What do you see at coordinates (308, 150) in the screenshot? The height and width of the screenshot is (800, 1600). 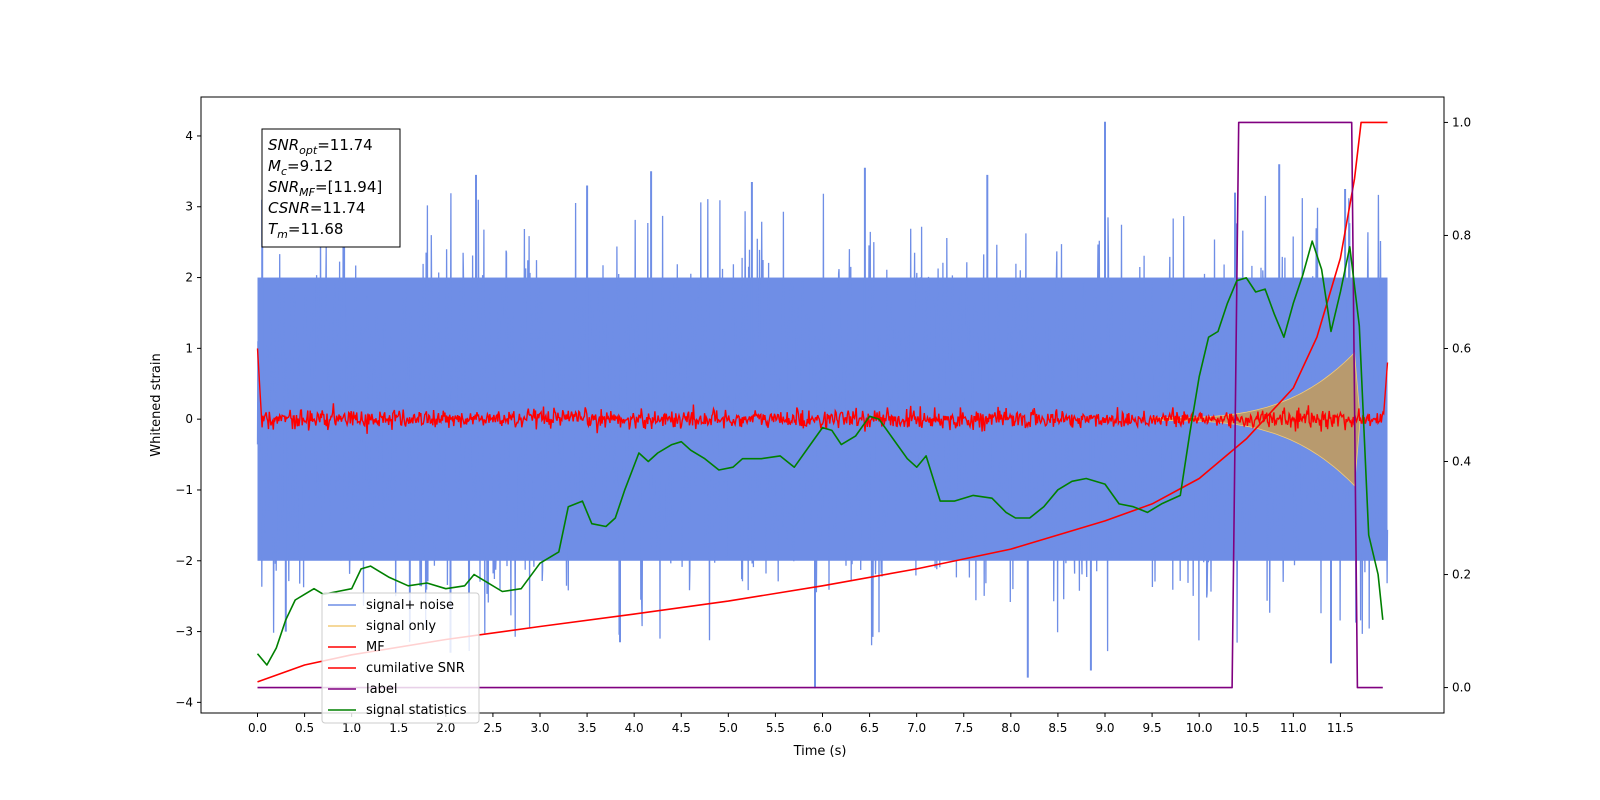 I see `annotation-subscript: opt` at bounding box center [308, 150].